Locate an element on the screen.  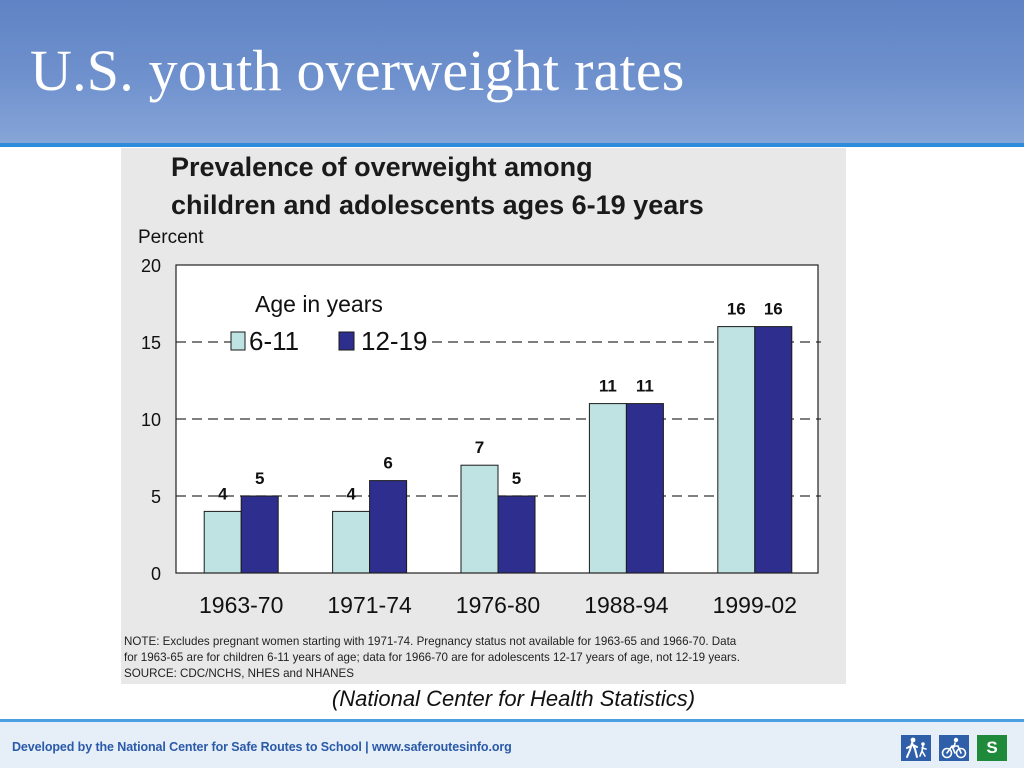
footer-divider is located at coordinates (512, 720).